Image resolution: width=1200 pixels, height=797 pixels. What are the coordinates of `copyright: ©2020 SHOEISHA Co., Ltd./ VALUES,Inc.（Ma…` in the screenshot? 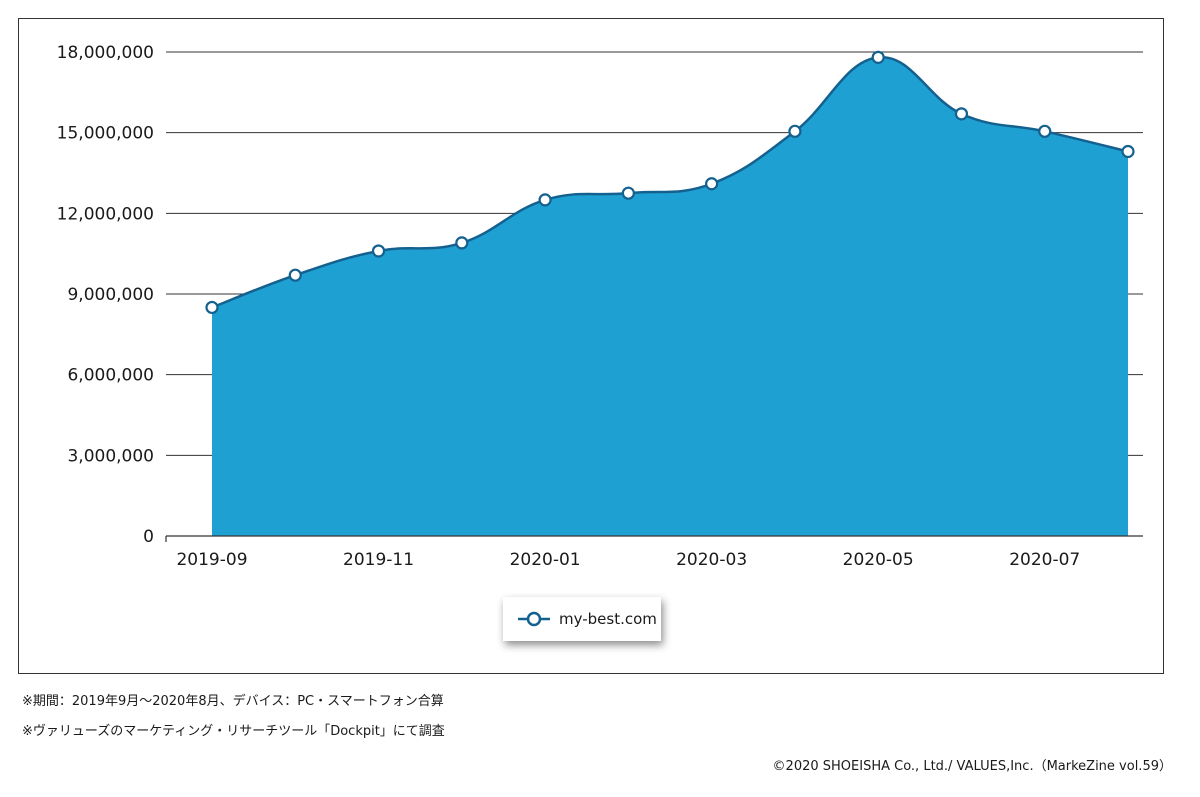 It's located at (972, 766).